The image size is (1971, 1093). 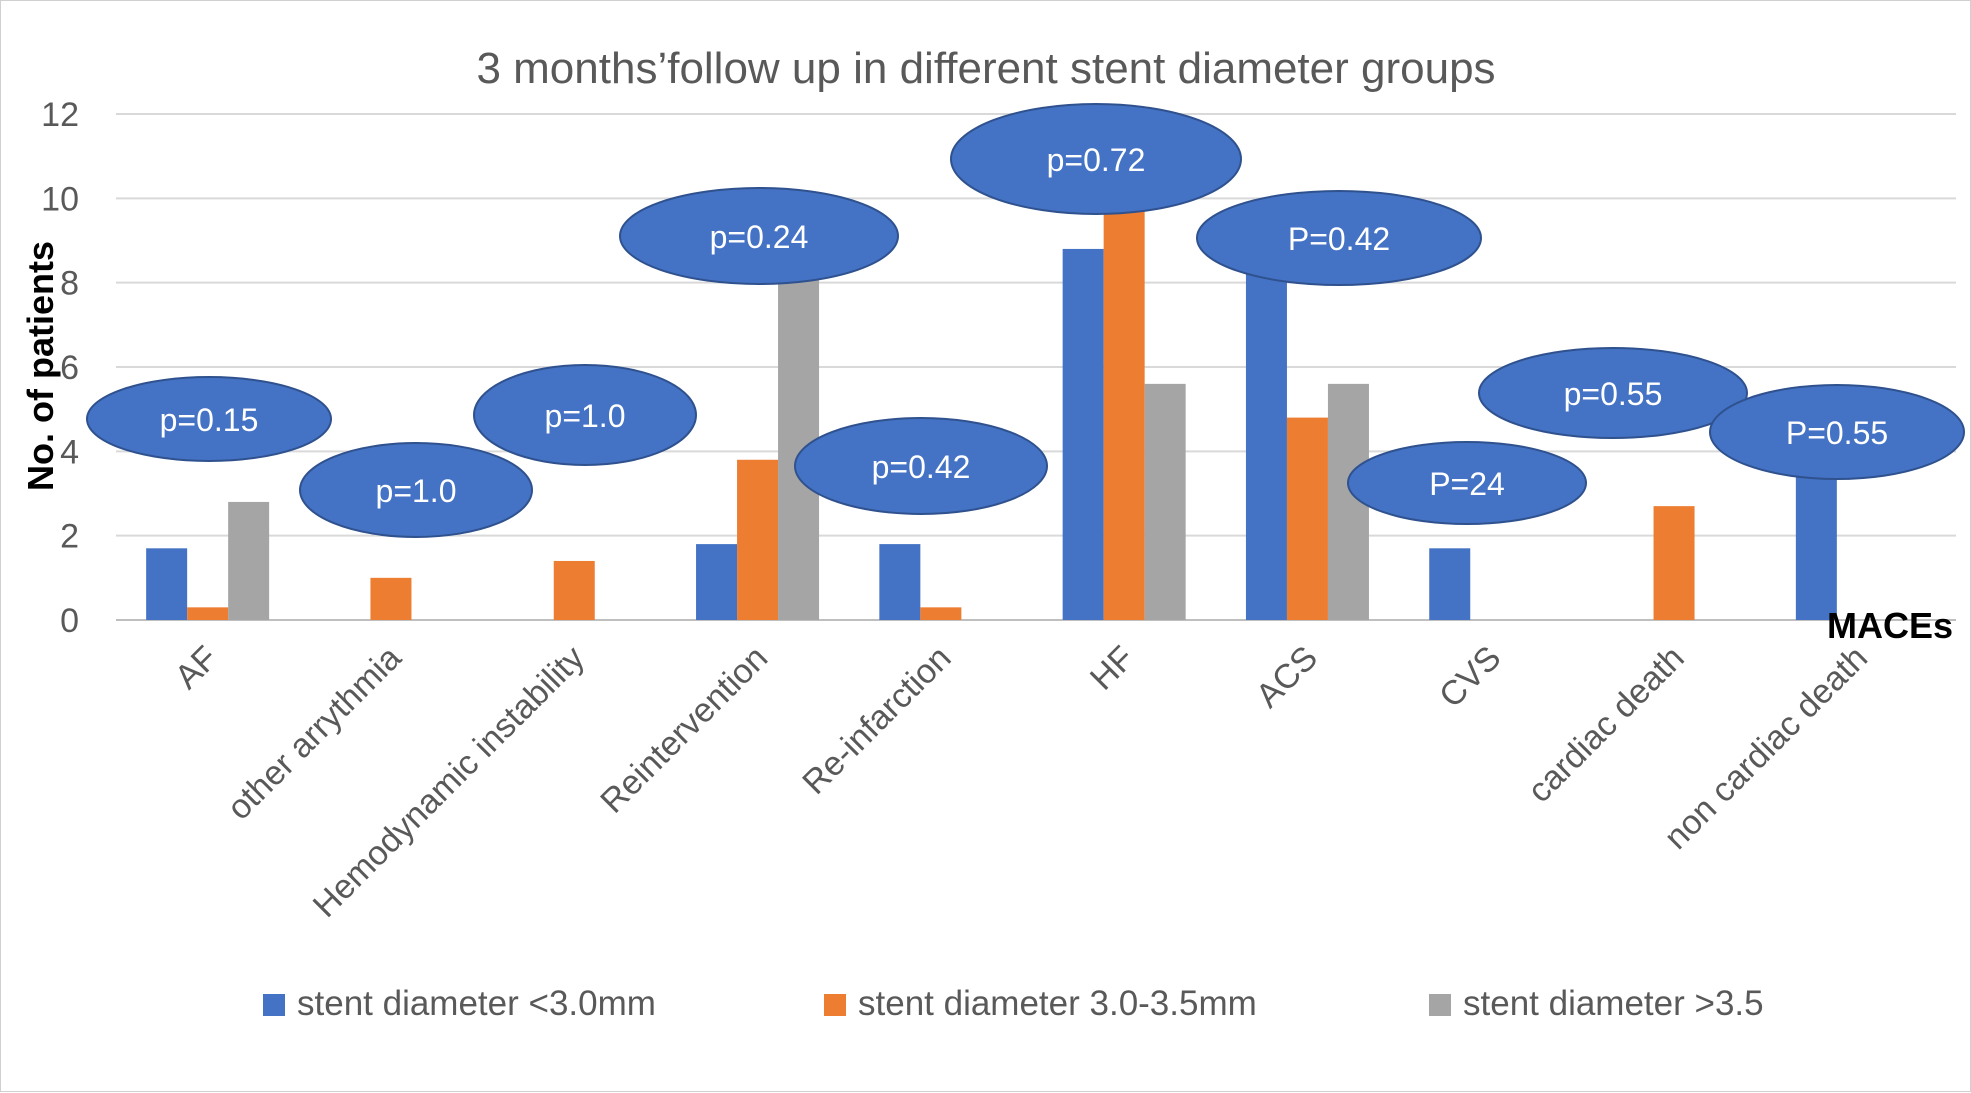 I want to click on p-value-label: P=24, so click(x=1467, y=484).